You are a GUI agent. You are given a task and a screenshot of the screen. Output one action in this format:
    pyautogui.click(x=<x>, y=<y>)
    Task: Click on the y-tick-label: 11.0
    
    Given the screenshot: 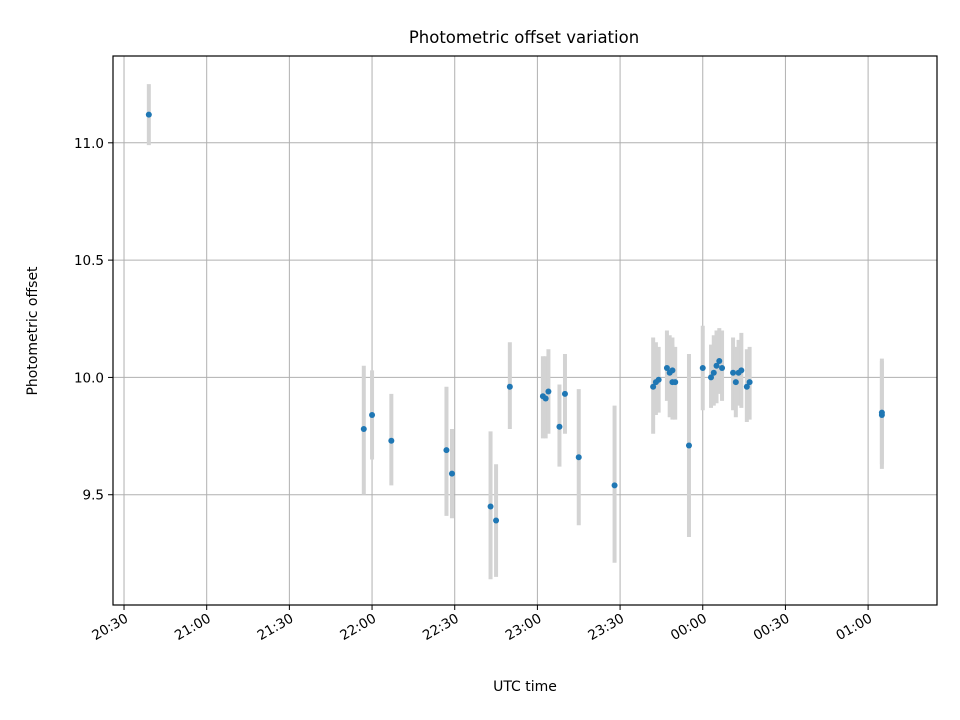 What is the action you would take?
    pyautogui.click(x=89, y=144)
    